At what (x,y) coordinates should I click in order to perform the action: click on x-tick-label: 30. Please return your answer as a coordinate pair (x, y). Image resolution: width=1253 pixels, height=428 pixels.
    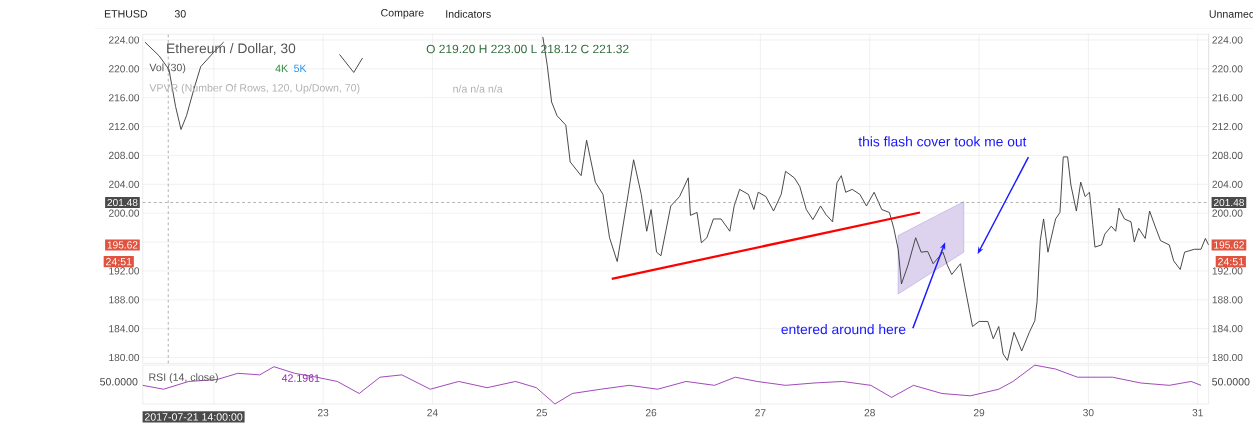
    Looking at the image, I should click on (1088, 413).